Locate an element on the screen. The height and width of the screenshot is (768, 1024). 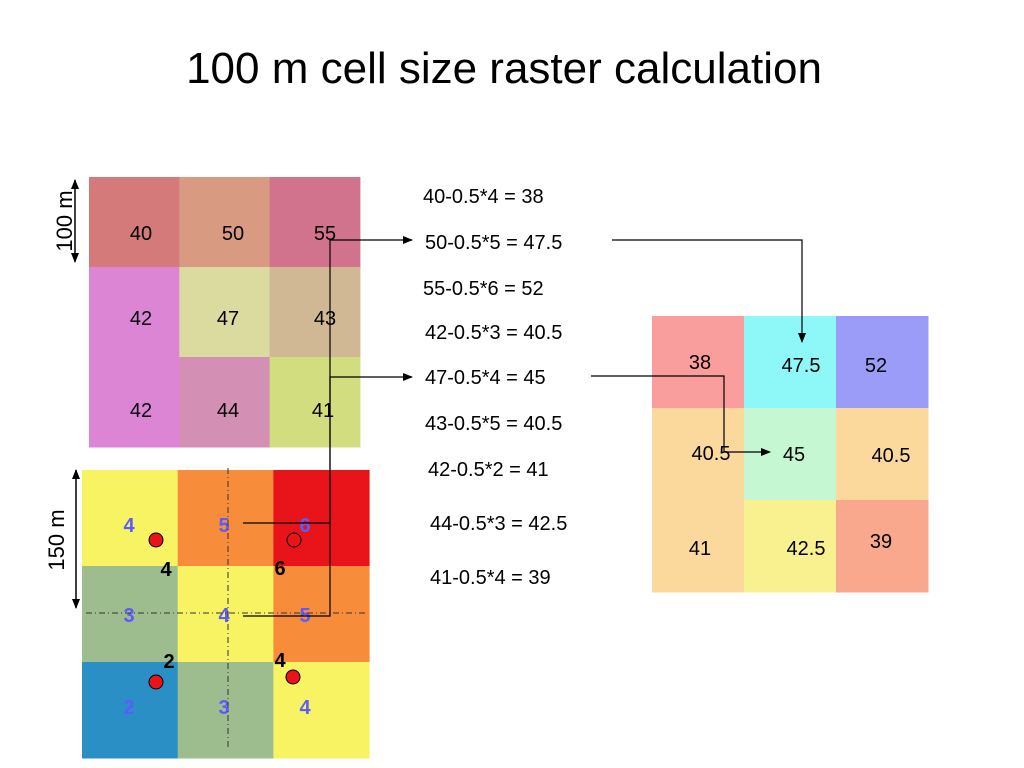
sample-point-label: 2 is located at coordinates (168, 662).